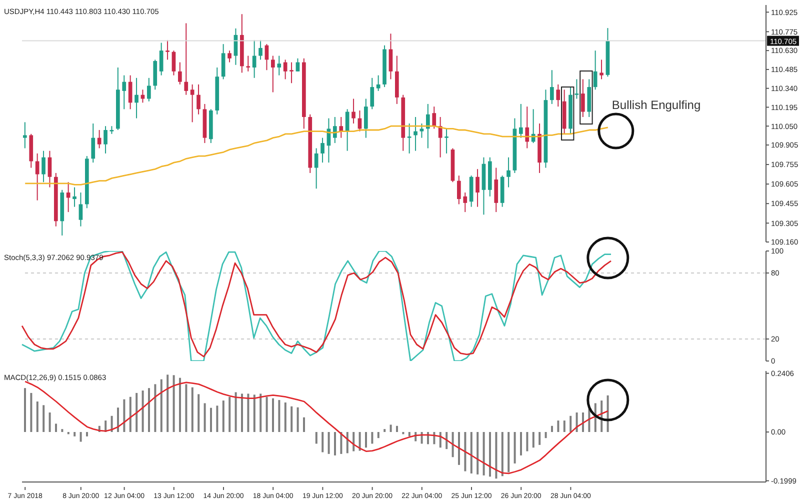 The width and height of the screenshot is (800, 504). What do you see at coordinates (316, 427) in the screenshot?
I see `line-series` at bounding box center [316, 427].